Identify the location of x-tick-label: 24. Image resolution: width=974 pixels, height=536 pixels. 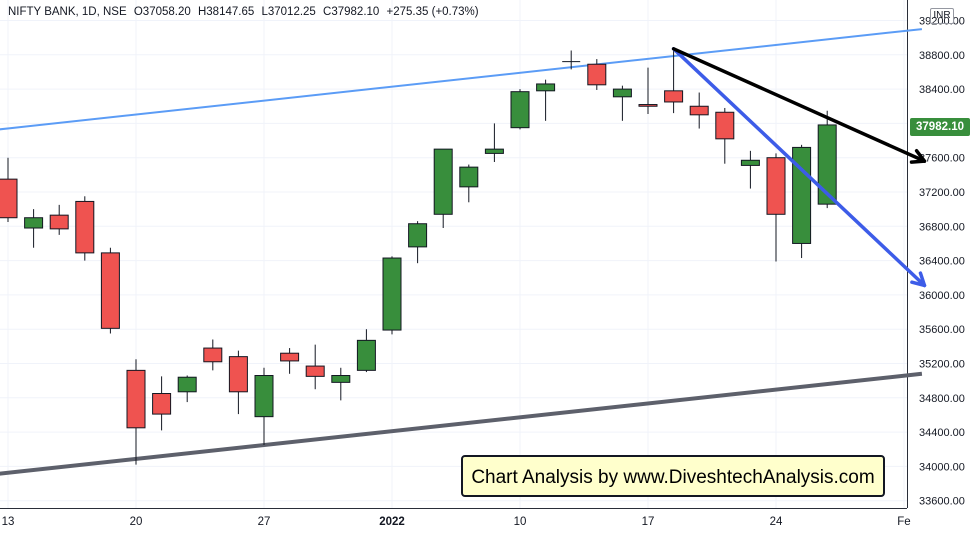
(776, 522).